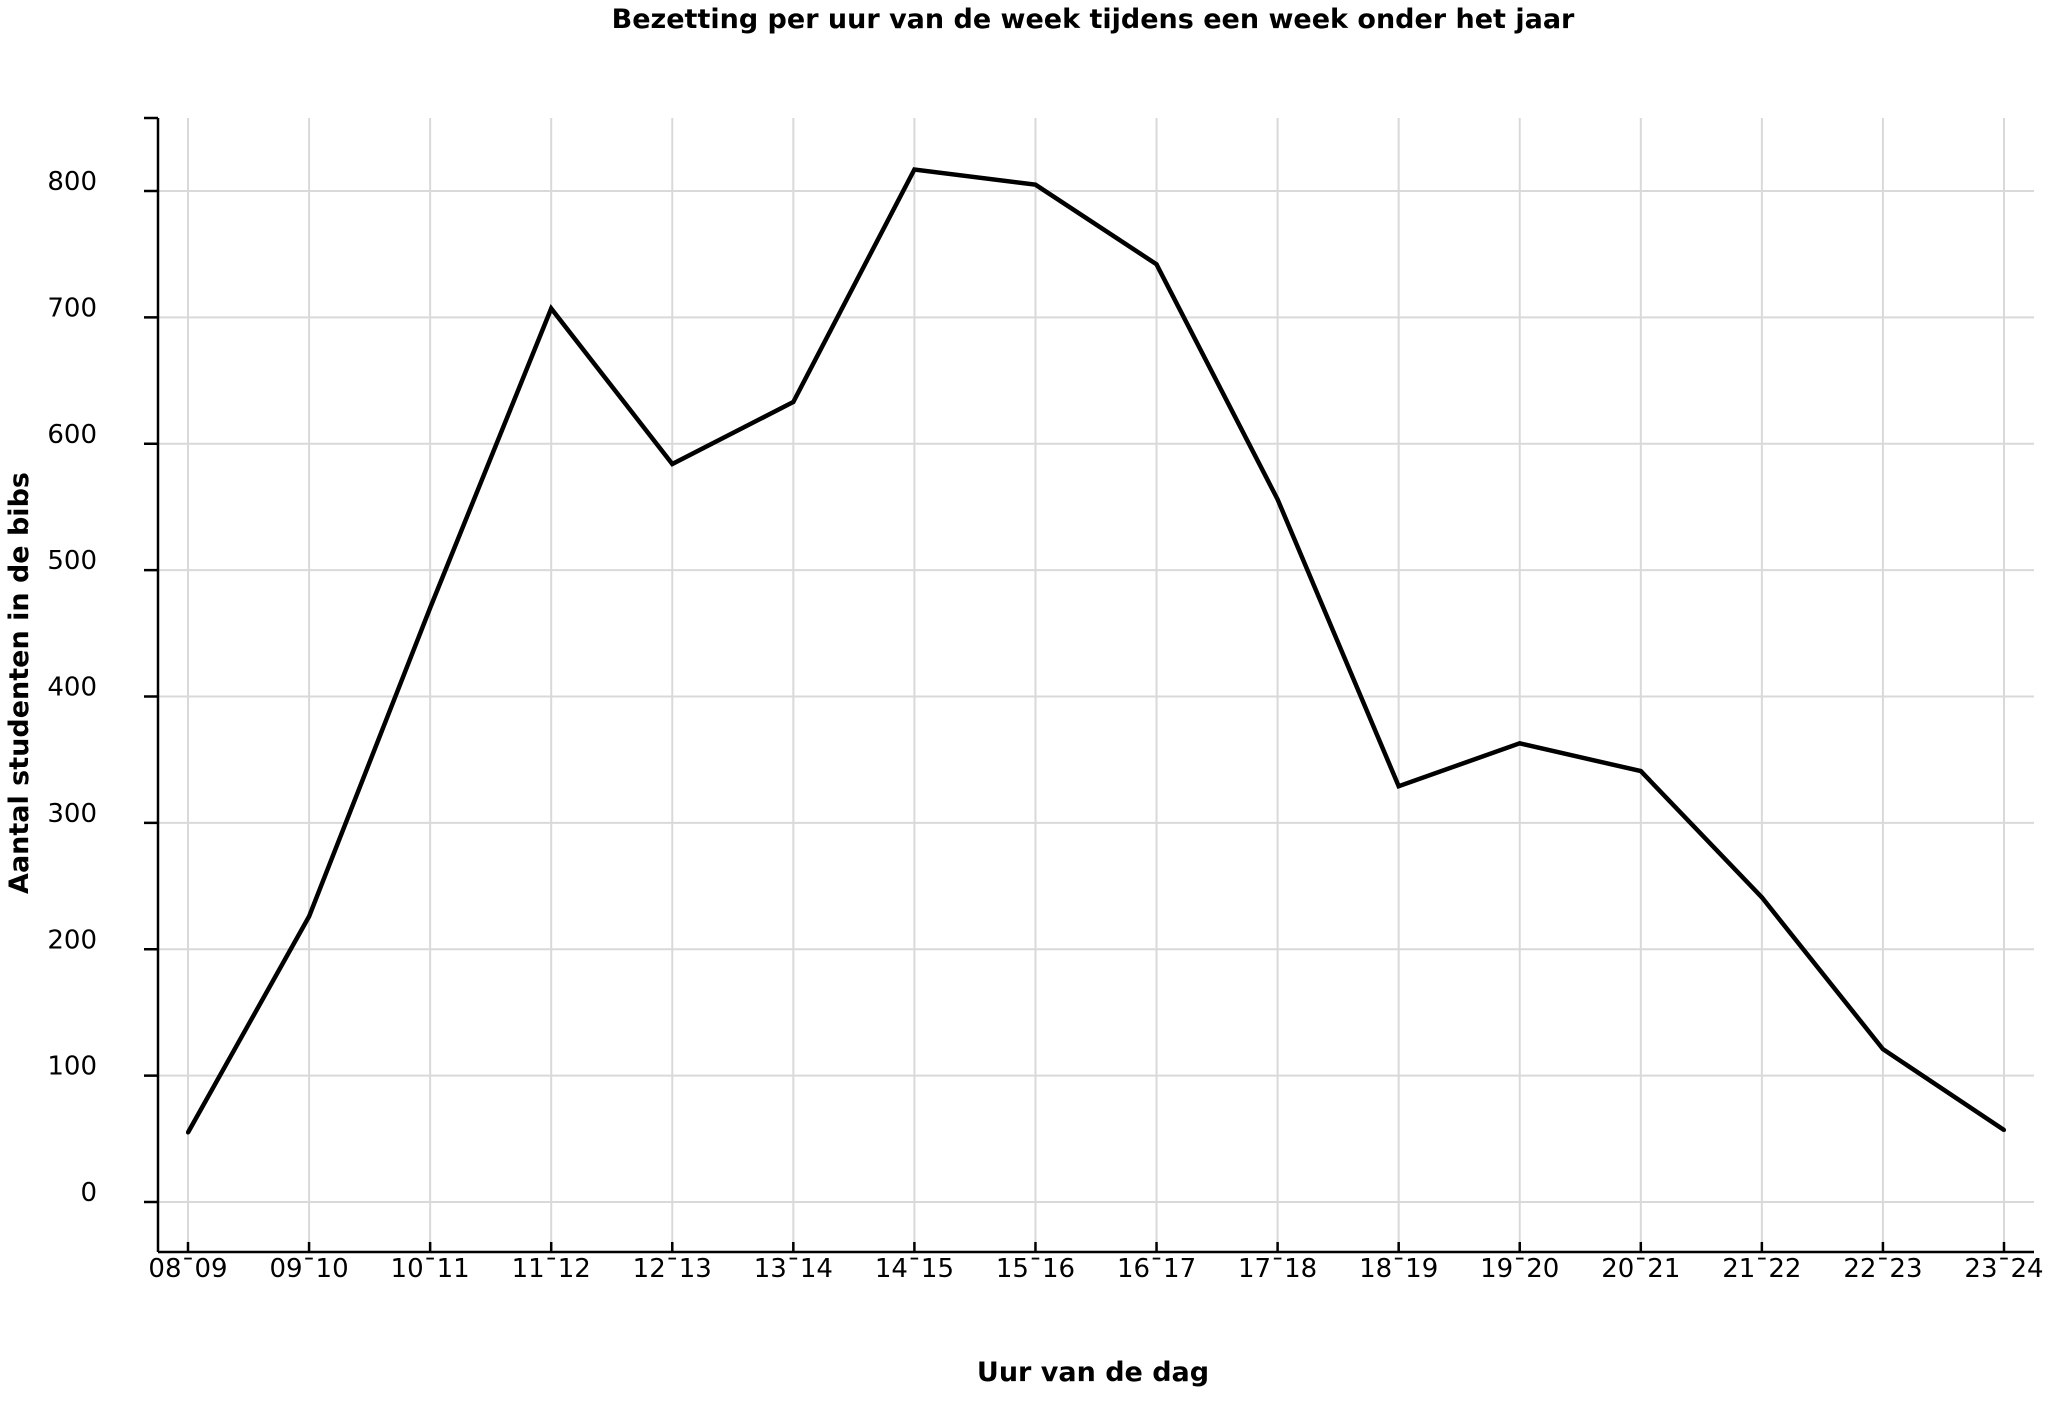 This screenshot has height=1417, width=2048. I want to click on x-tick-label: 17ˉ18, so click(1277, 1269).